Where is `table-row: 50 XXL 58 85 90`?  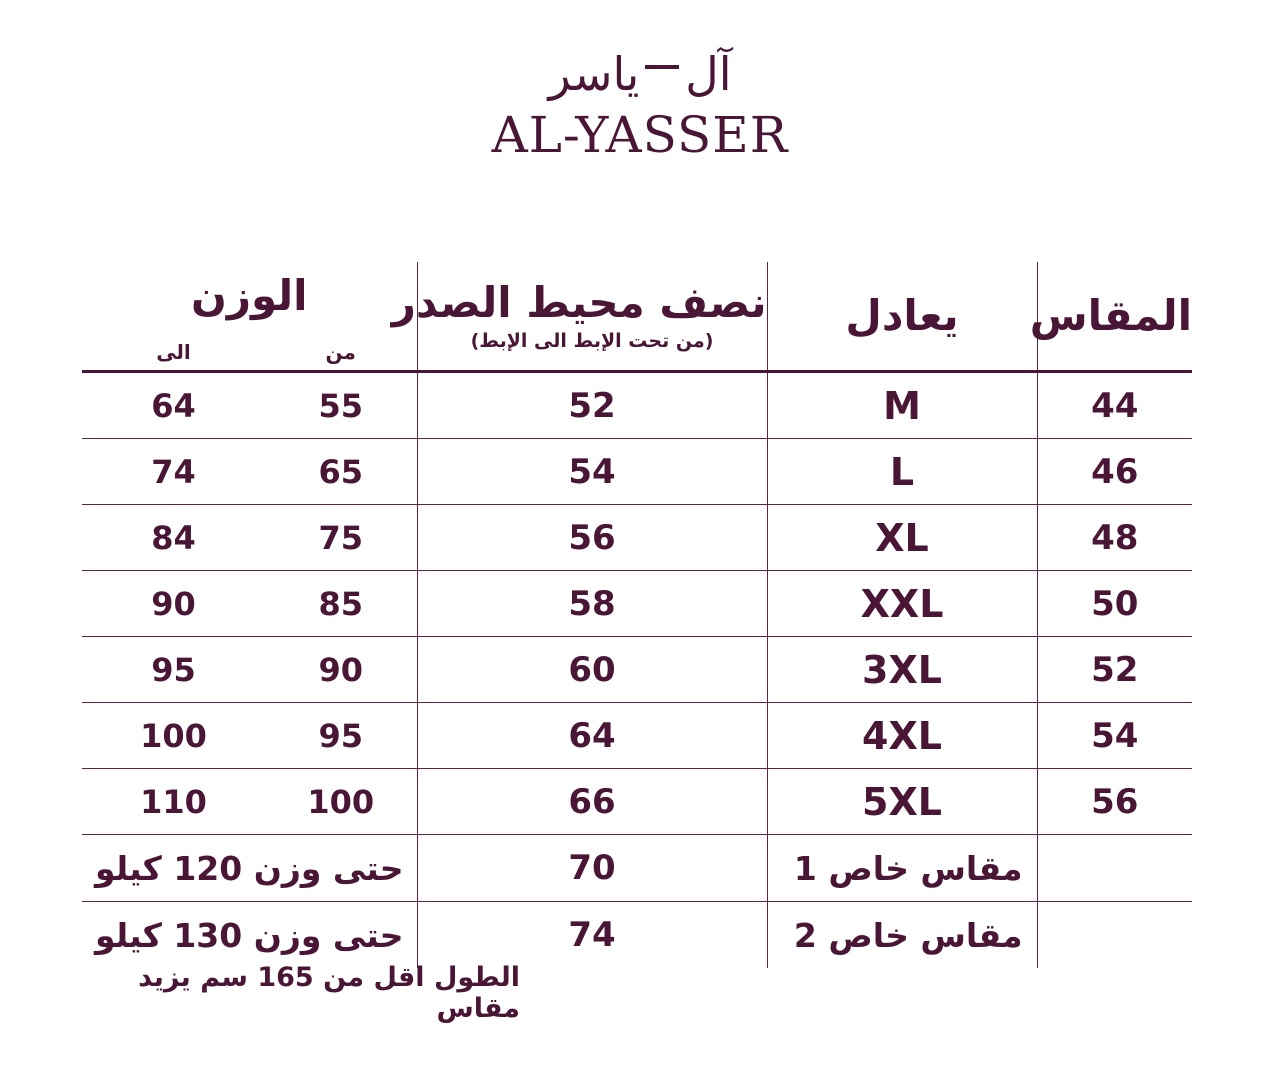 table-row: 50 XXL 58 85 90 is located at coordinates (637, 603).